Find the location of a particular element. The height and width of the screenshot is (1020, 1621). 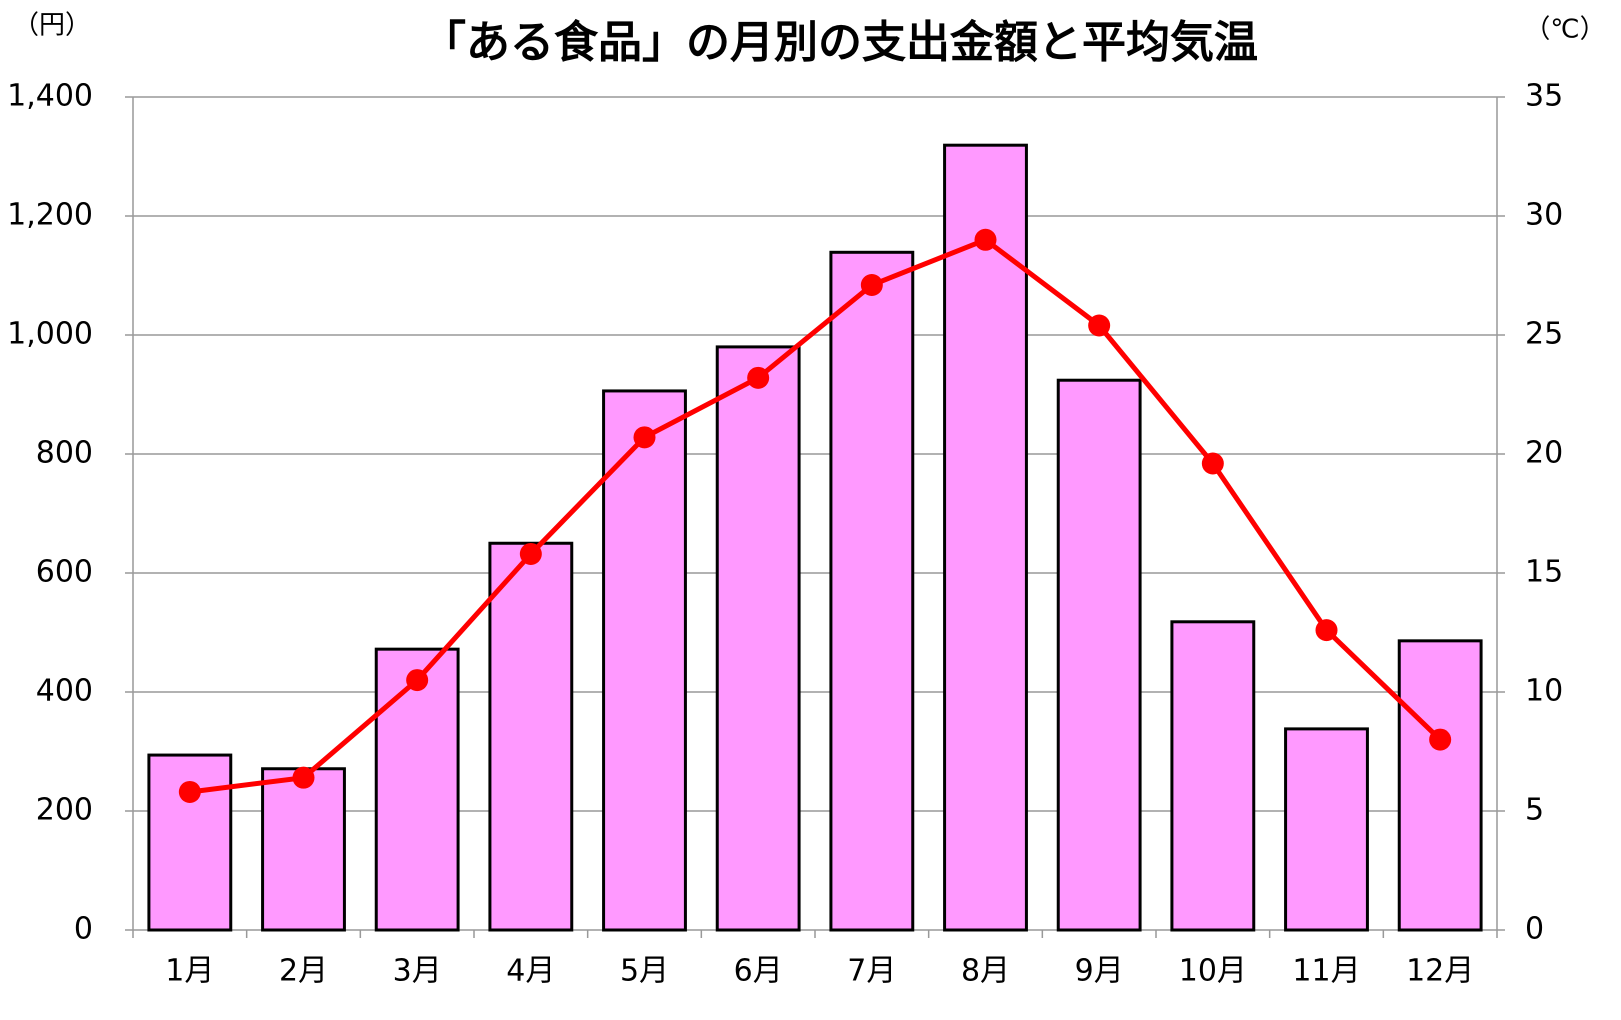

x-tick-label: 12月 is located at coordinates (1440, 971).